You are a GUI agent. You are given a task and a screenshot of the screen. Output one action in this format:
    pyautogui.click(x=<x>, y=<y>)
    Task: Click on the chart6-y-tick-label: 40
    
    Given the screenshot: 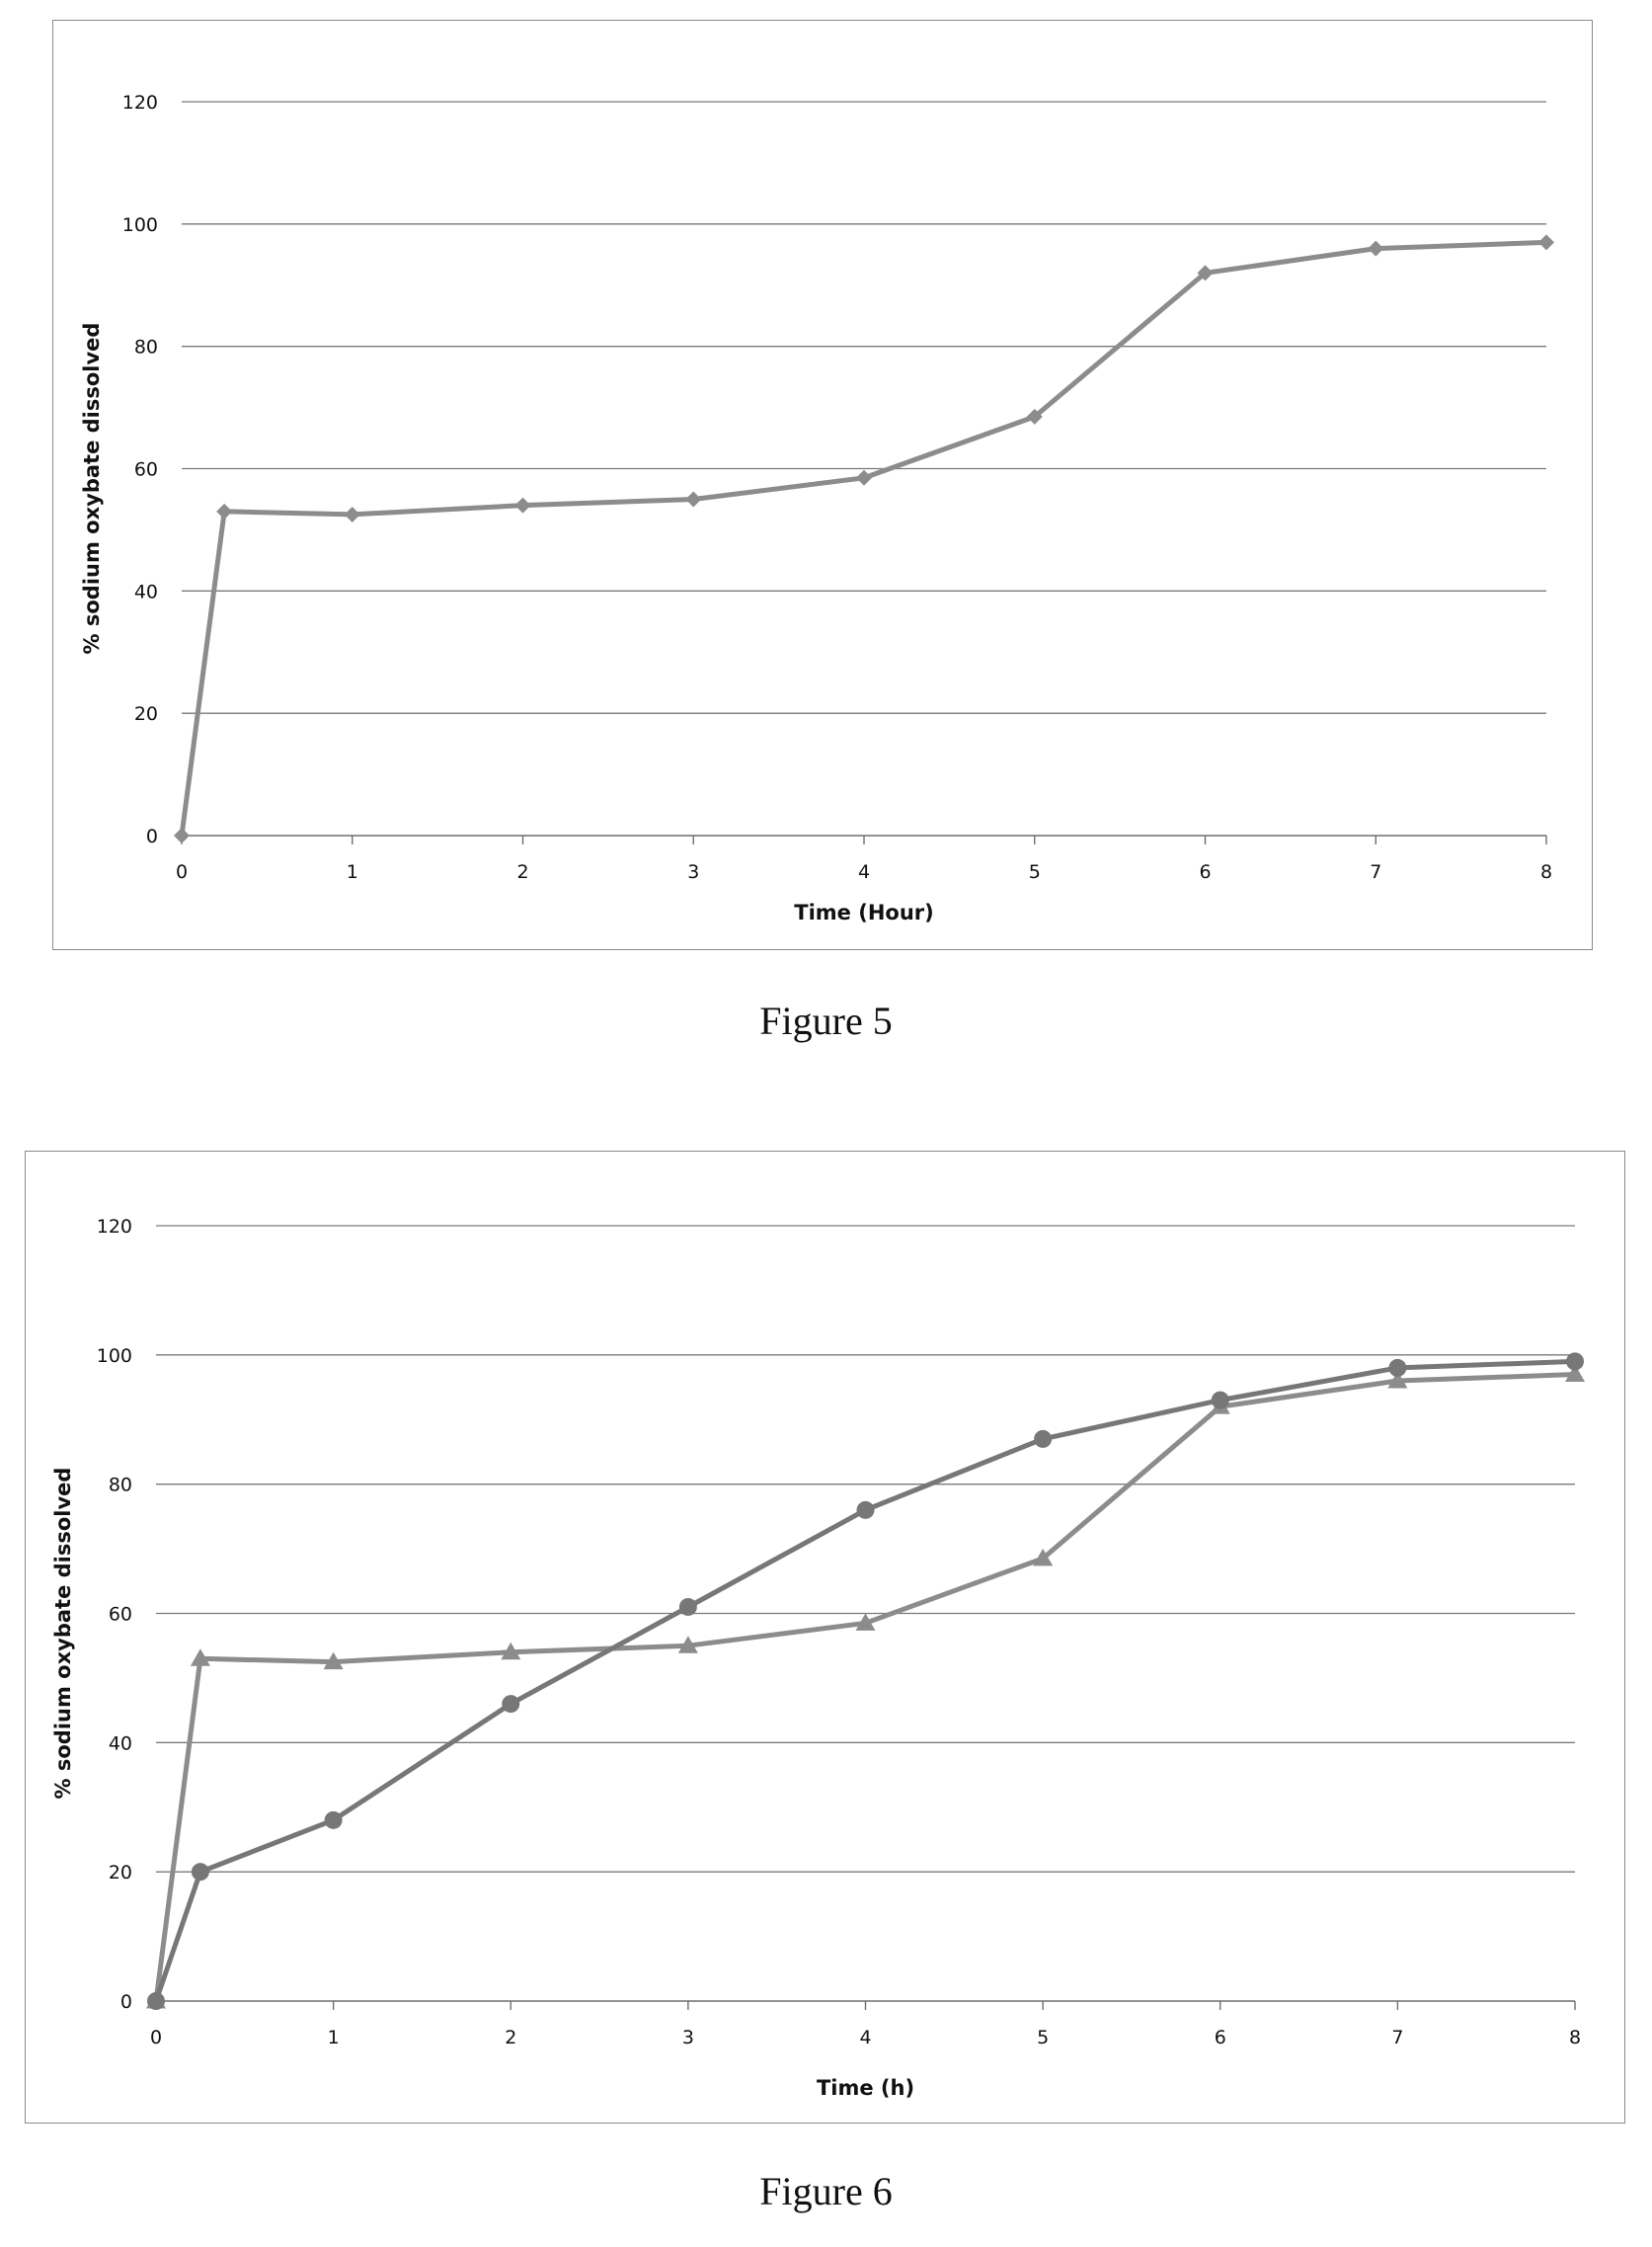 What is the action you would take?
    pyautogui.click(x=120, y=1743)
    